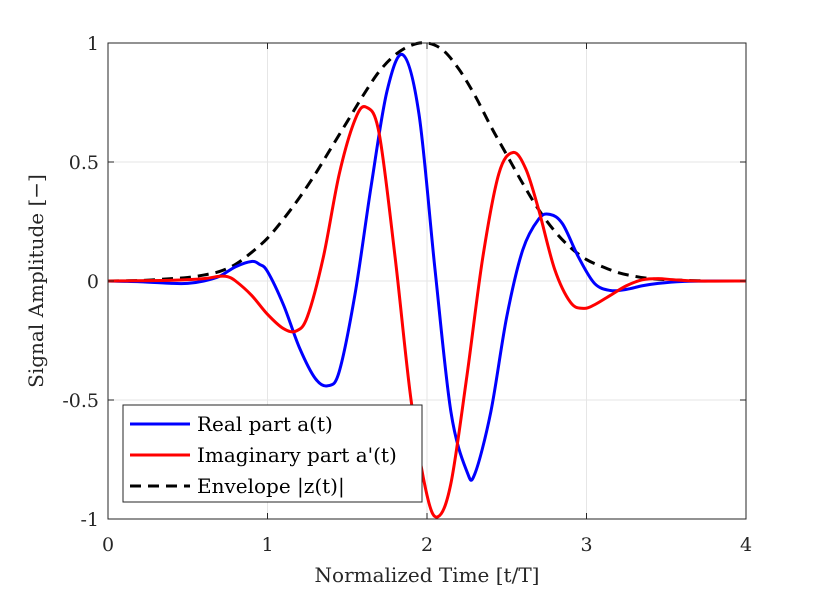  What do you see at coordinates (271, 486) in the screenshot?
I see `legend-label: Envelope |z(t)|` at bounding box center [271, 486].